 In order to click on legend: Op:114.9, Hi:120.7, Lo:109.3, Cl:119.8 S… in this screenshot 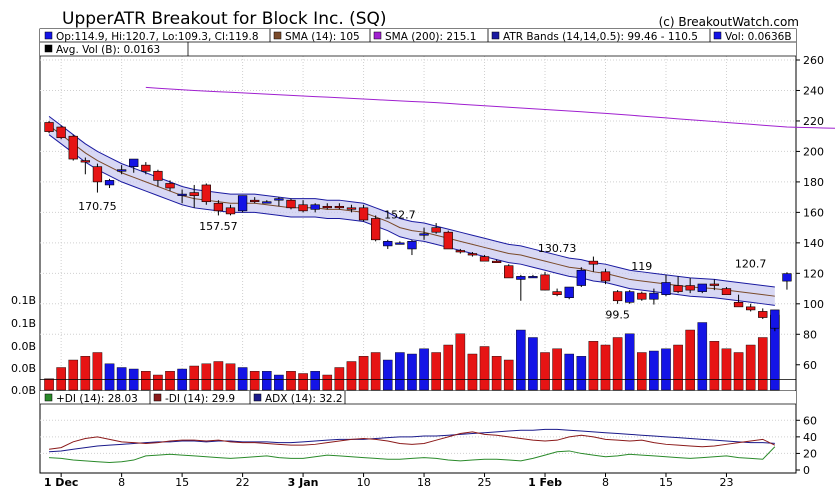, I will do `click(418, 43)`.